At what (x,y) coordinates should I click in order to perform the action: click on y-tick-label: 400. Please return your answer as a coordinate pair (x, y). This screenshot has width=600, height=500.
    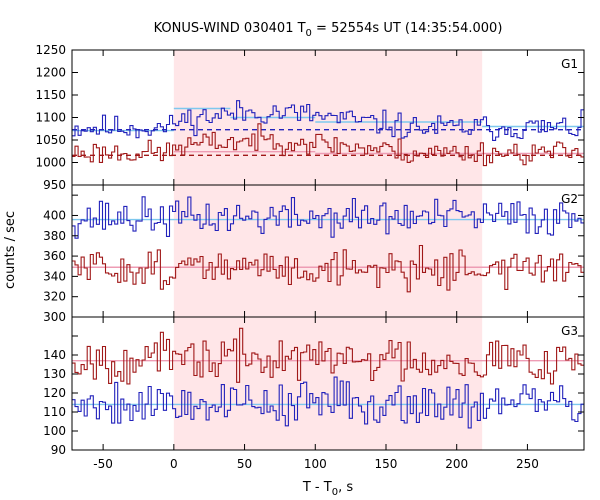
    Looking at the image, I should click on (54, 215).